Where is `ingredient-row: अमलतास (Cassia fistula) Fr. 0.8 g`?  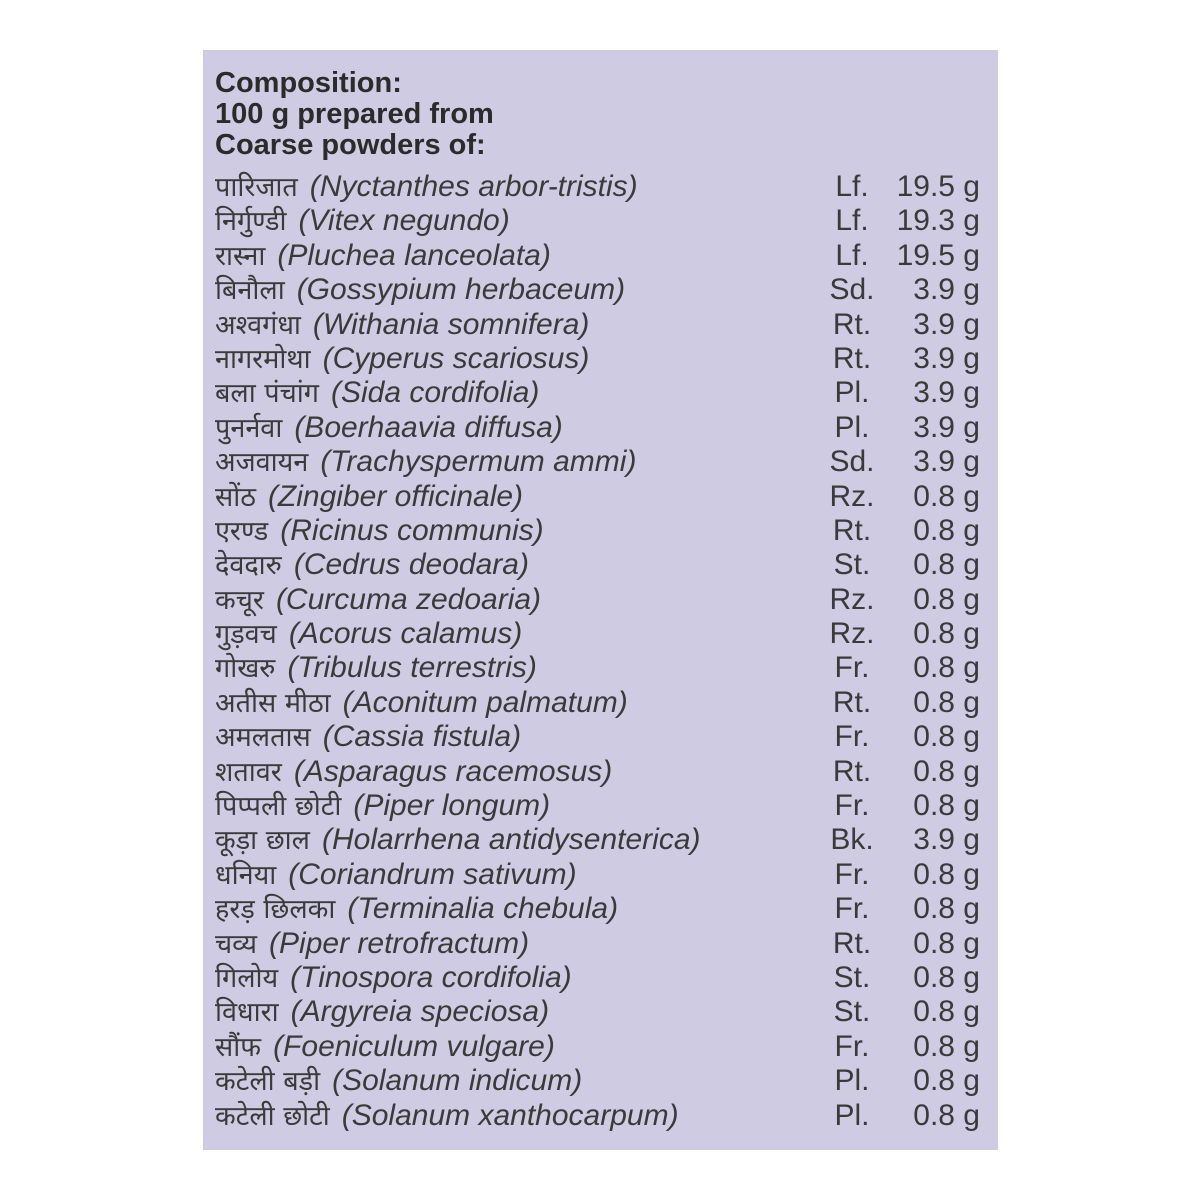 ingredient-row: अमलतास (Cassia fistula) Fr. 0.8 g is located at coordinates (600, 737).